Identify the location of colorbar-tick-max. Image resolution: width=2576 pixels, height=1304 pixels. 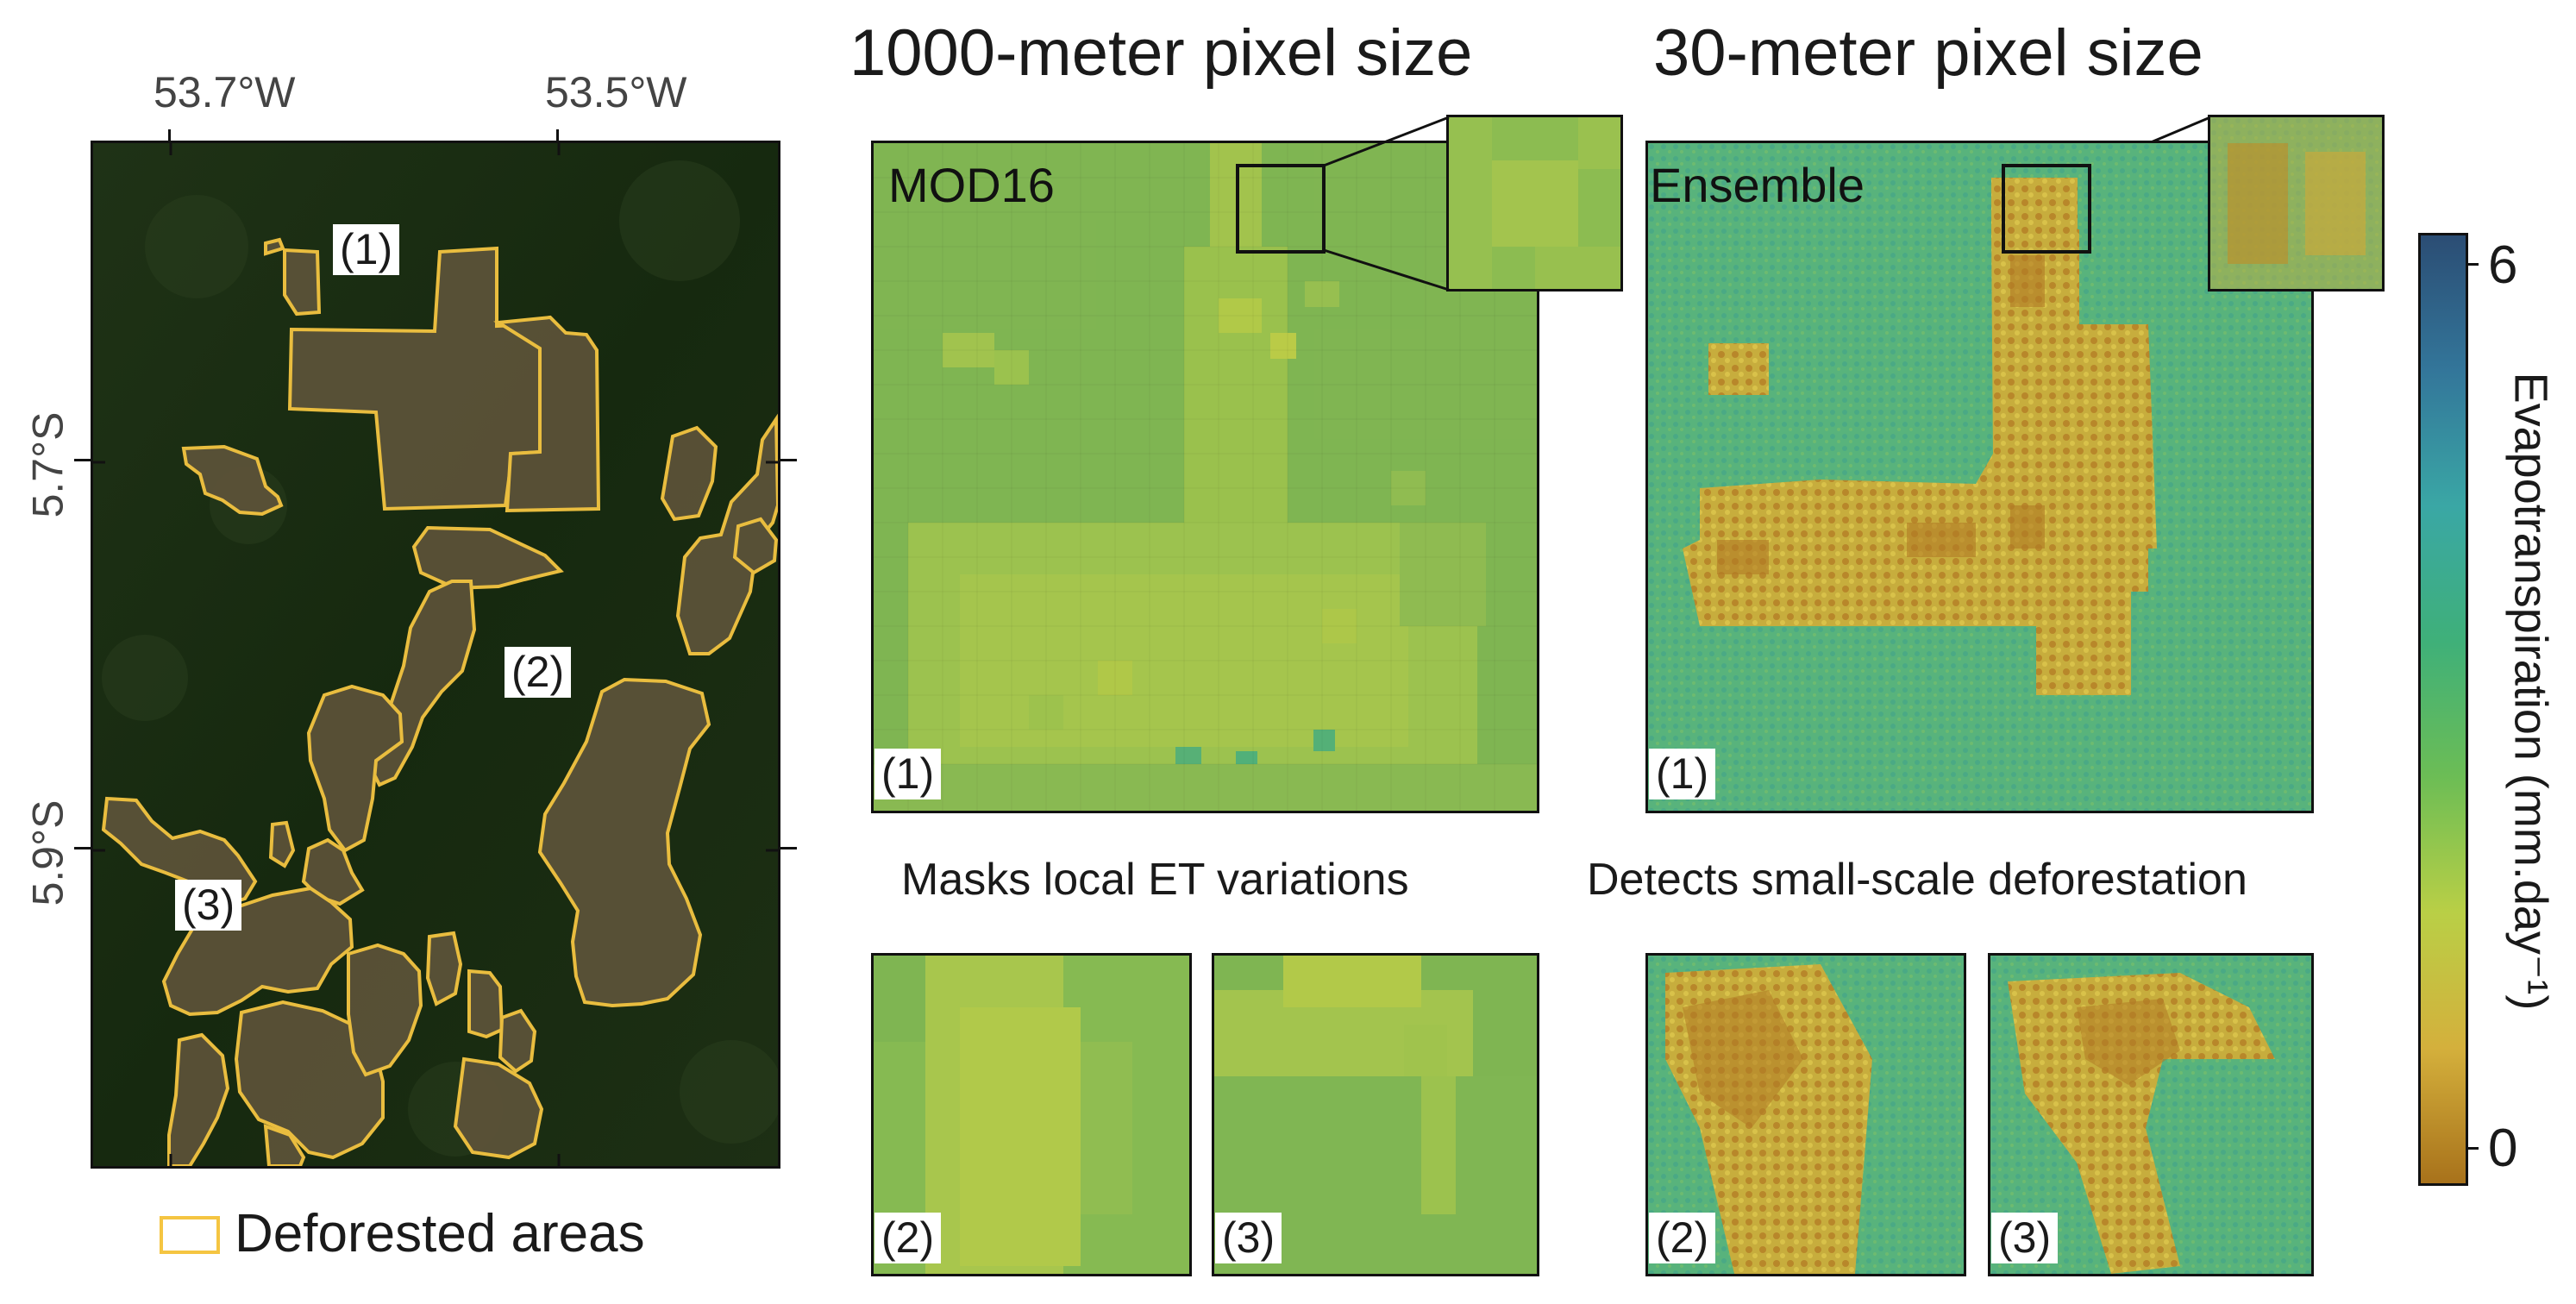
(2473, 264).